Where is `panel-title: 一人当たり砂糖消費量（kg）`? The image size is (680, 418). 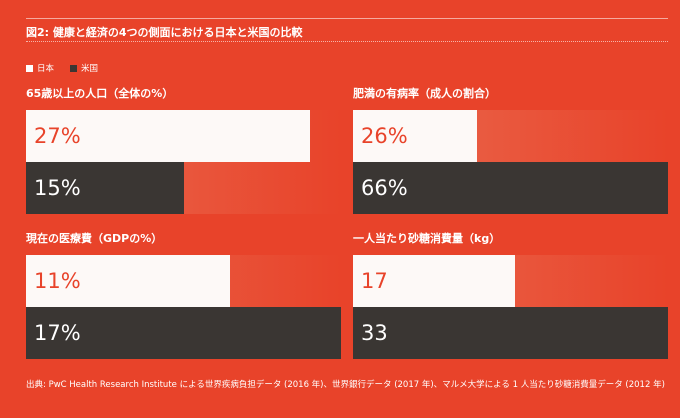
panel-title: 一人当たり砂糖消費量（kg） is located at coordinates (427, 238).